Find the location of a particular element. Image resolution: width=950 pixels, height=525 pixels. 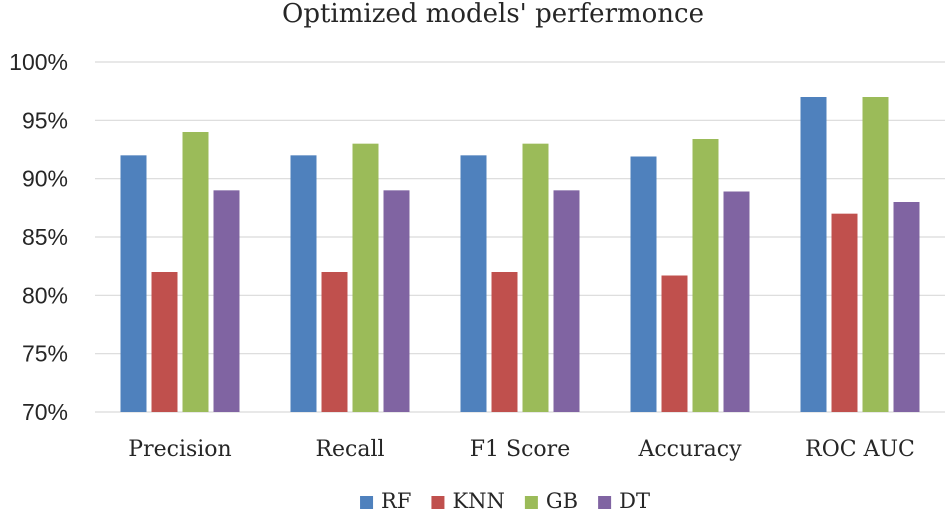

chart-title: Optimized models' perfermonce is located at coordinates (493, 14).